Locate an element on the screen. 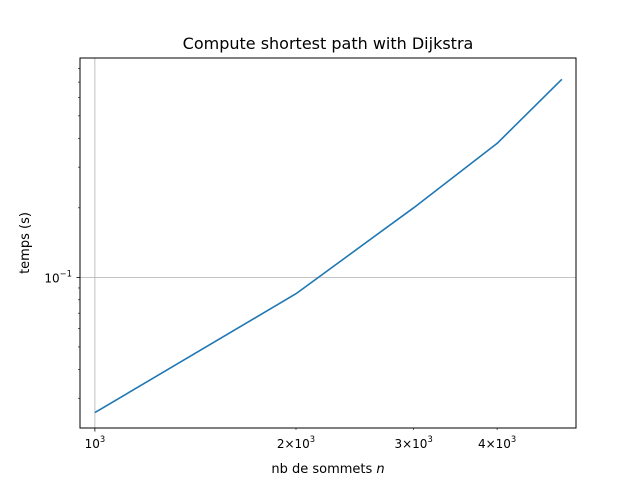 This screenshot has height=480, width=640. x-minor-tick-label-base: 2×10 is located at coordinates (293, 444).